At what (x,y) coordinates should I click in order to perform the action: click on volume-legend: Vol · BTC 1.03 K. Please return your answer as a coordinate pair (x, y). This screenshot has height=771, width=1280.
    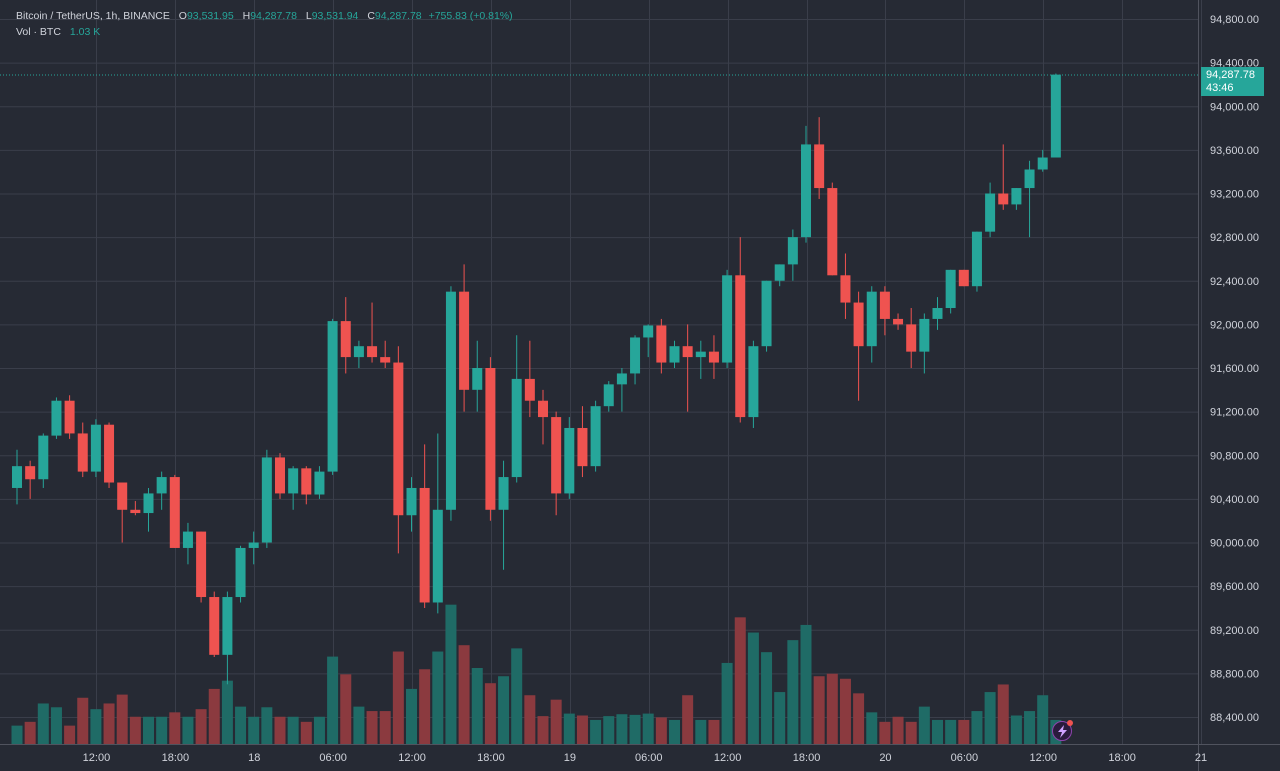
    Looking at the image, I should click on (58, 32).